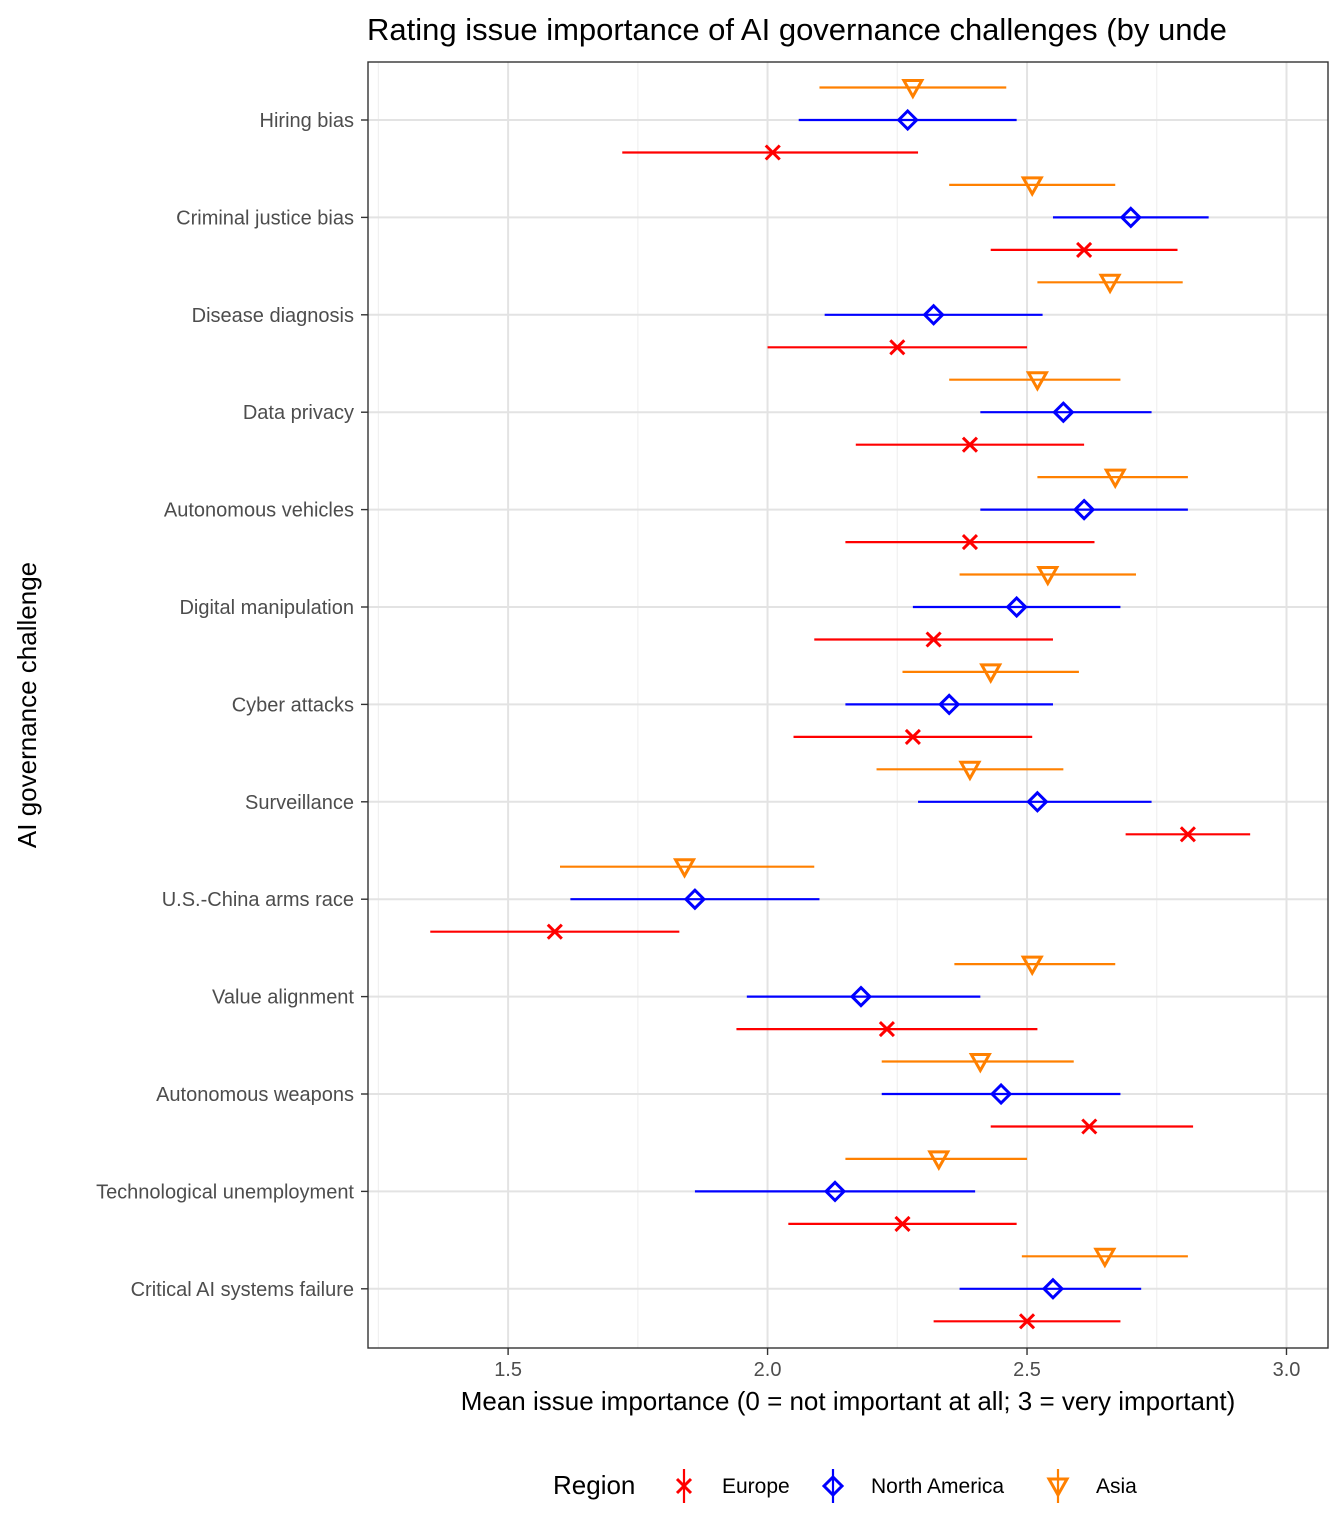 This screenshot has width=1344, height=1536. I want to click on y-tick-label: Surveillance, so click(299, 803).